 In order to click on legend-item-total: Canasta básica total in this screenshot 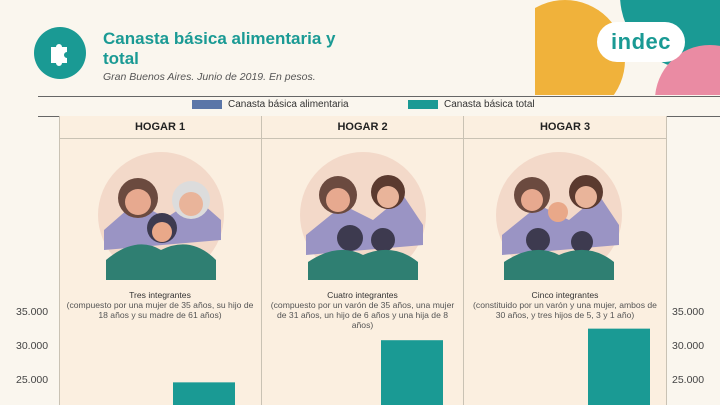, I will do `click(471, 104)`.